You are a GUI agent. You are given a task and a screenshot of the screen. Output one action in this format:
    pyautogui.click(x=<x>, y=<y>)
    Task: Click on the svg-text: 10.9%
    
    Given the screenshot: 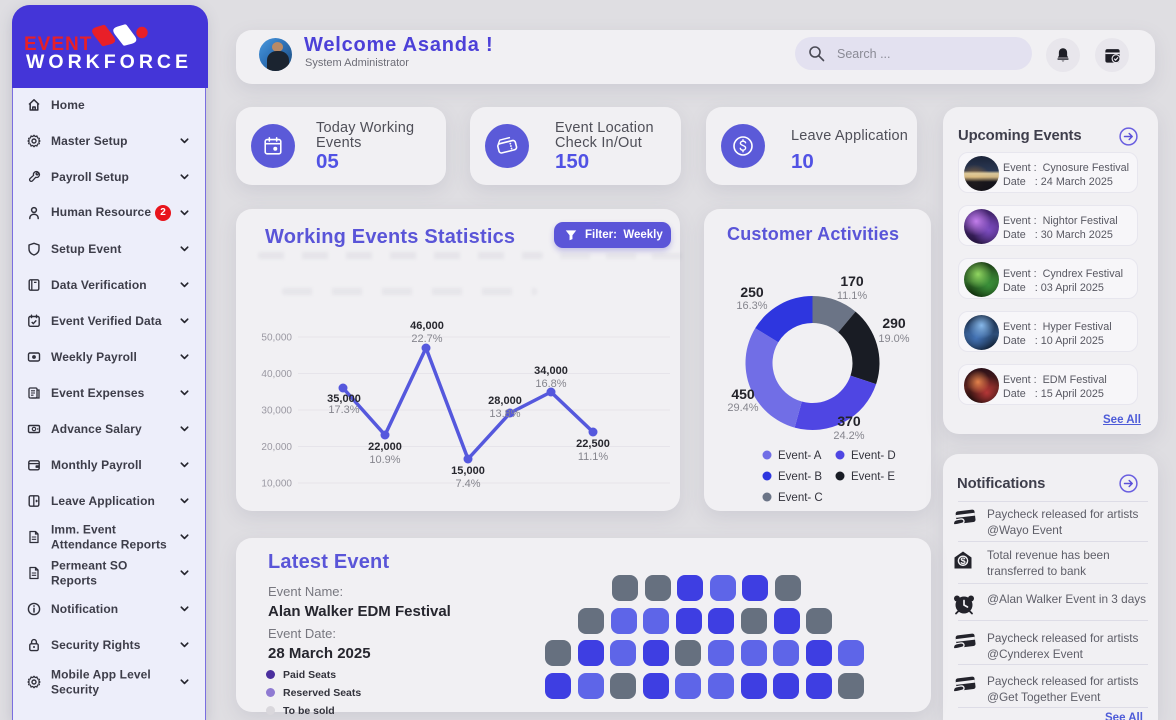 What is the action you would take?
    pyautogui.click(x=384, y=460)
    